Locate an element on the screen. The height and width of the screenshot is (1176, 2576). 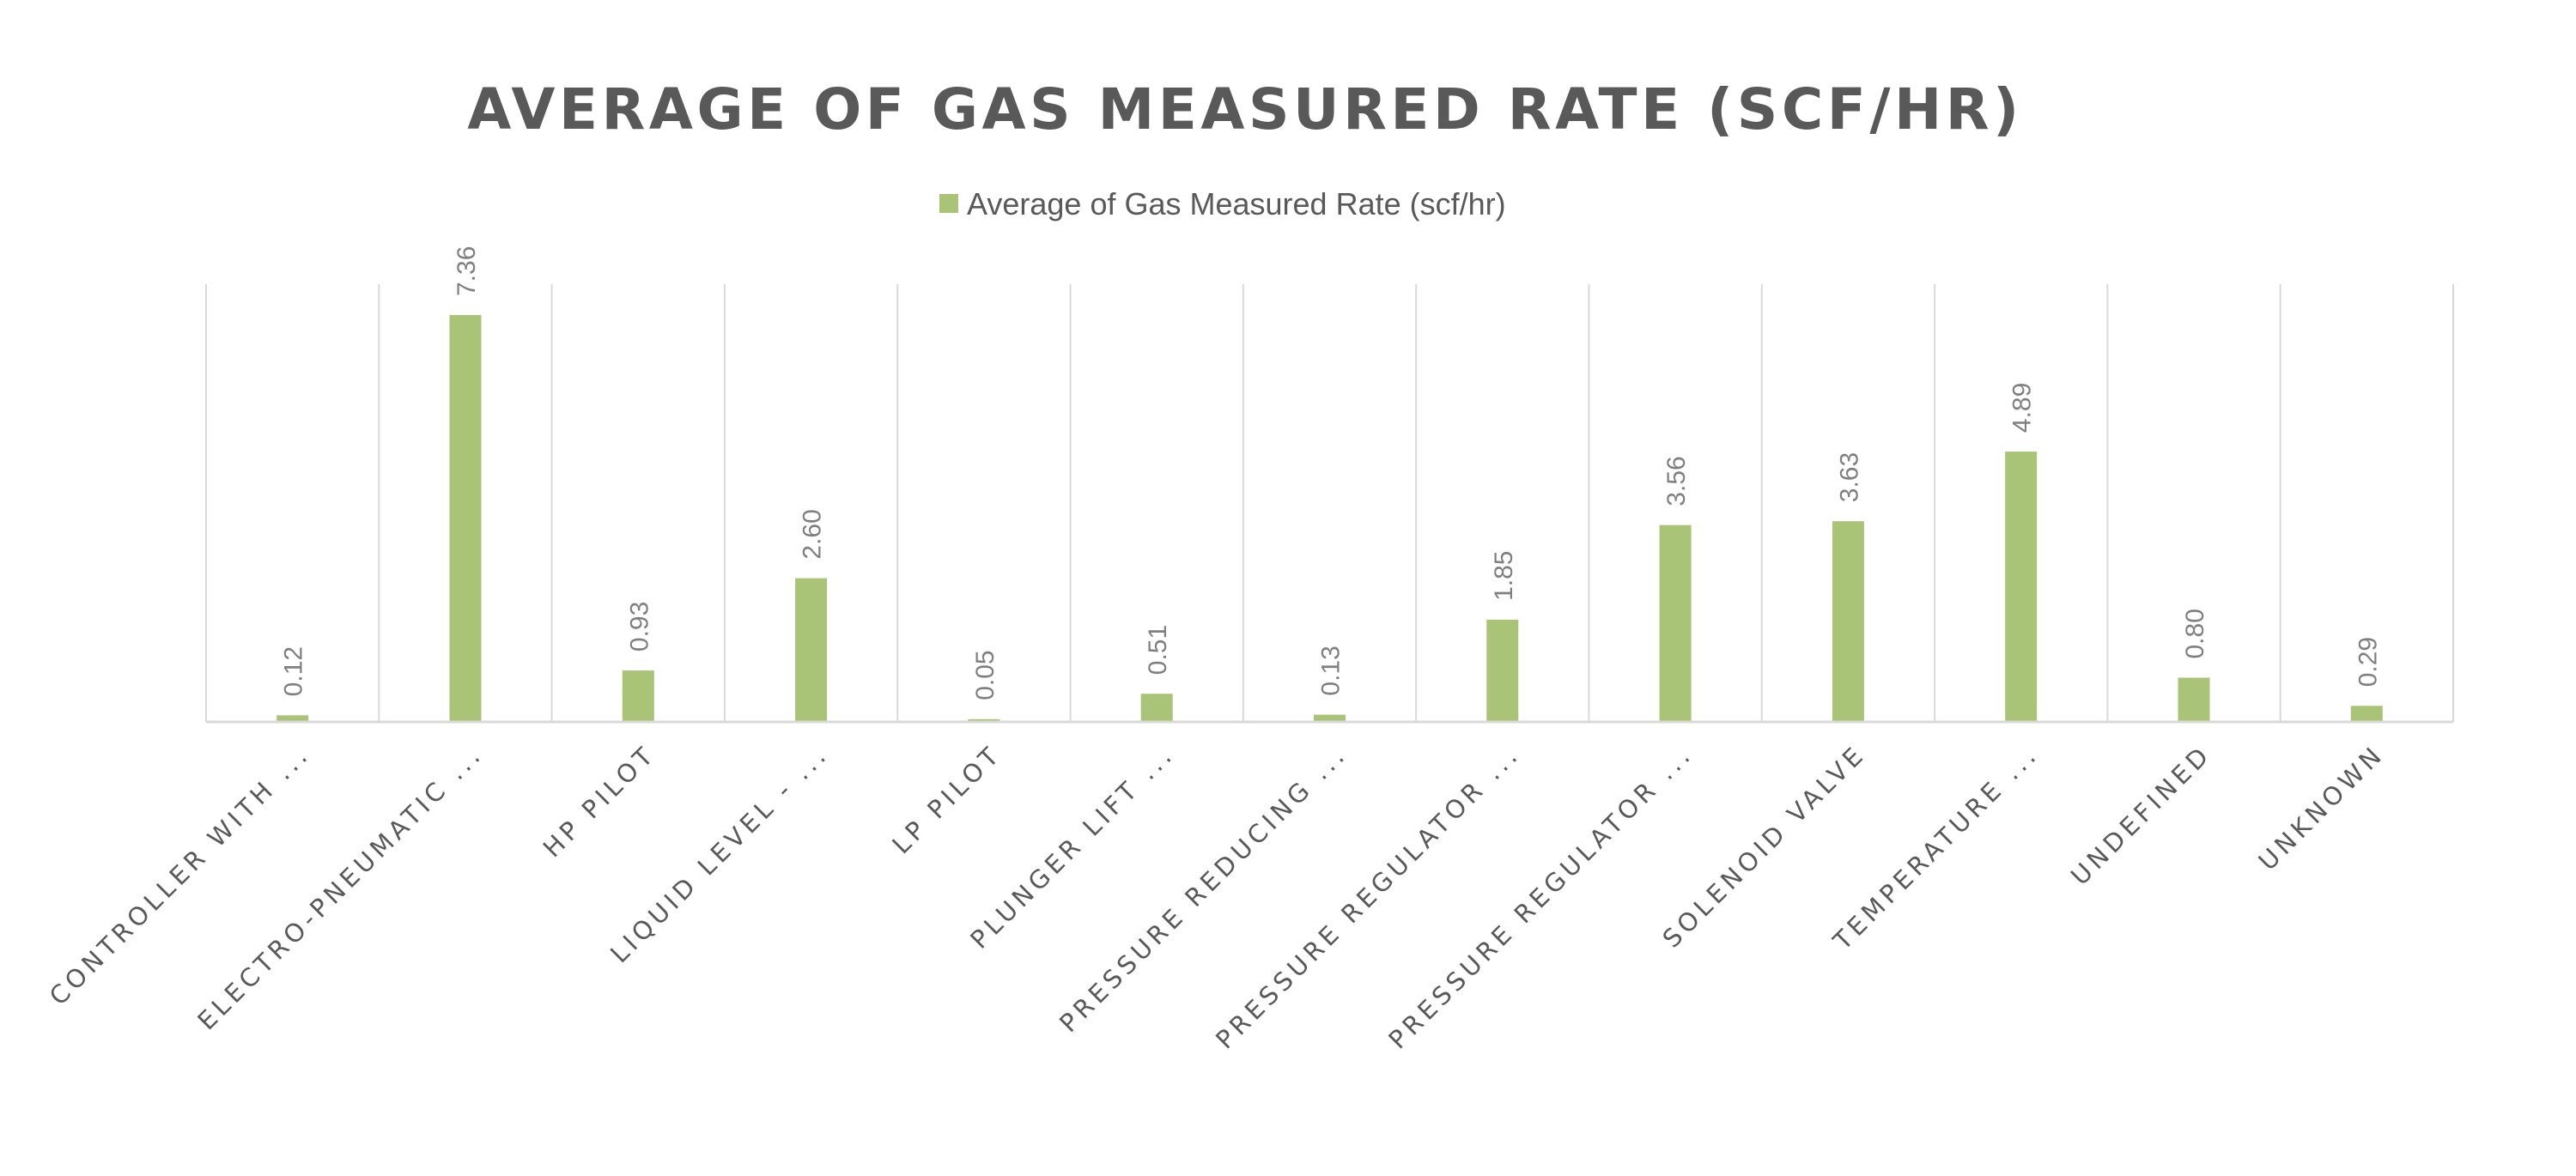
data-label: 1.85 is located at coordinates (1504, 576).